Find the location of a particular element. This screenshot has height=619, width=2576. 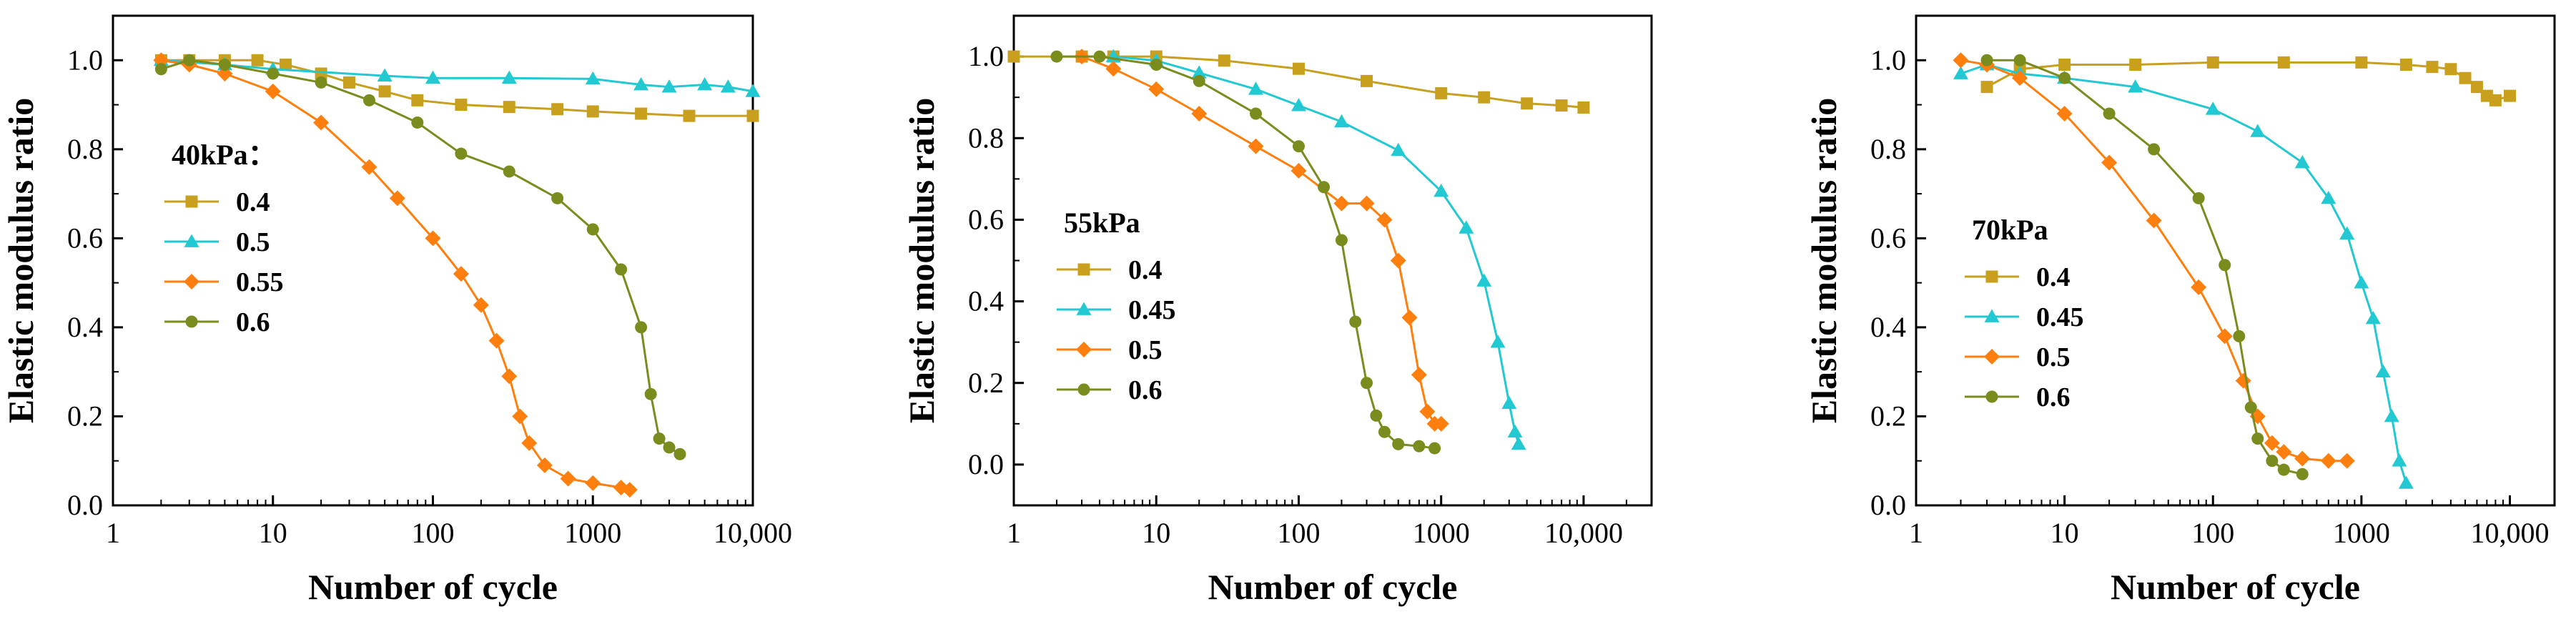

x-tick-label: 100 is located at coordinates (434, 533).